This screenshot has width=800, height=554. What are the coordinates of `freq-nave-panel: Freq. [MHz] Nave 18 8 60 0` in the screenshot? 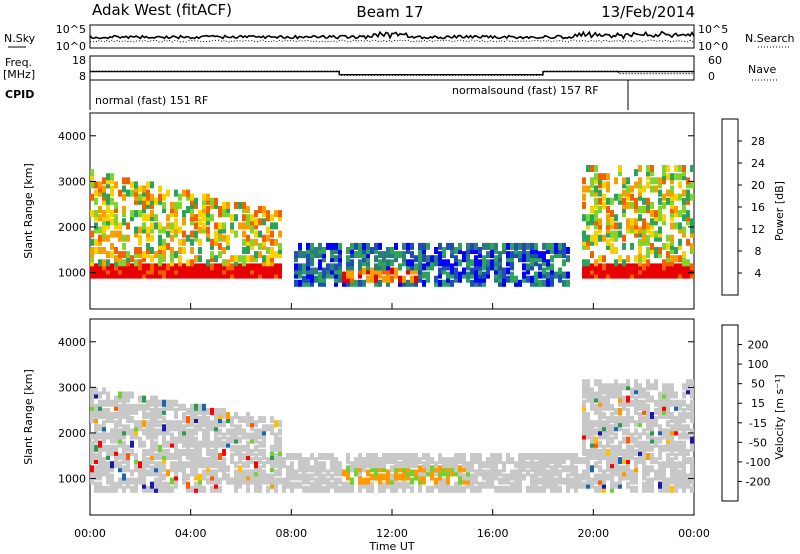 It's located at (390, 68).